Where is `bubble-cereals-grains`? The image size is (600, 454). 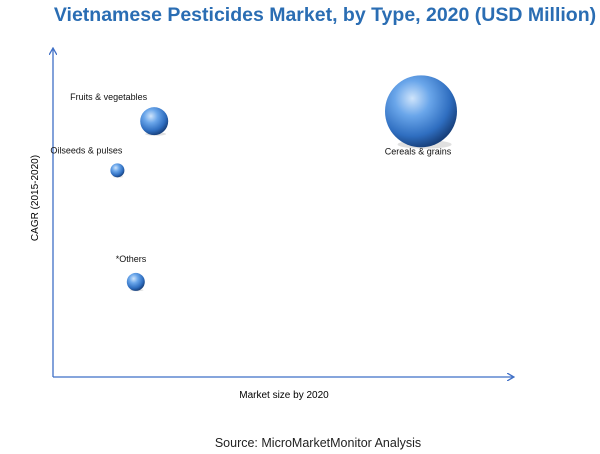 bubble-cereals-grains is located at coordinates (421, 111).